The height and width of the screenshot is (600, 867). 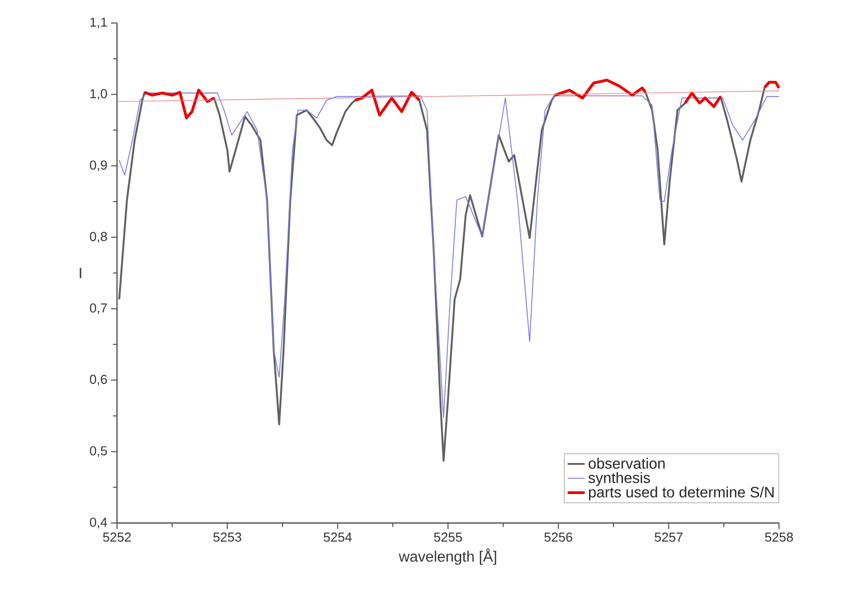 I want to click on x-tick-label: 5258, so click(x=779, y=537).